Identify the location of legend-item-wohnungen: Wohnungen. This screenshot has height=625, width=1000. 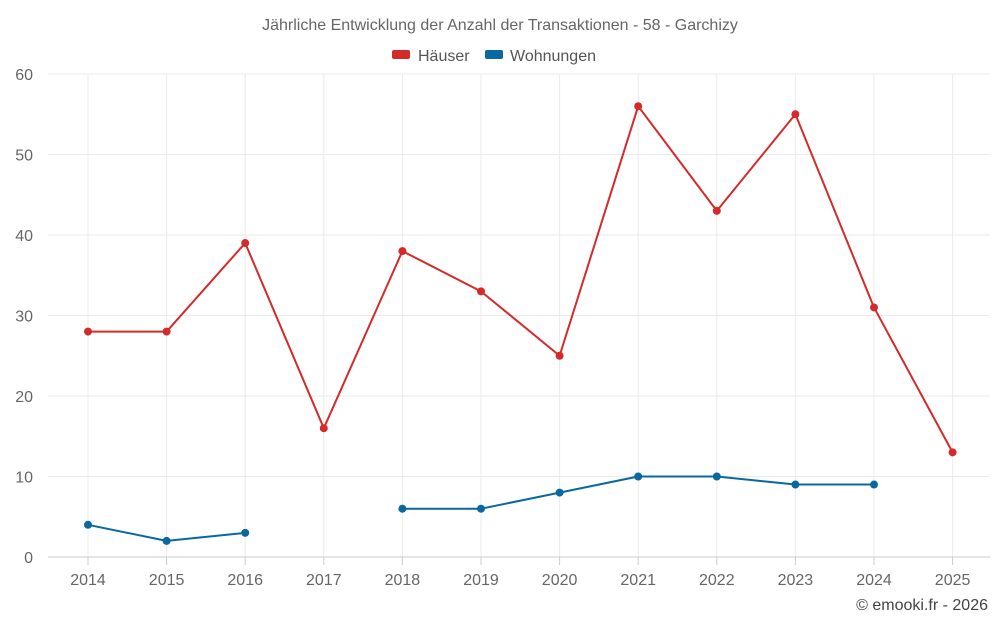
(540, 56).